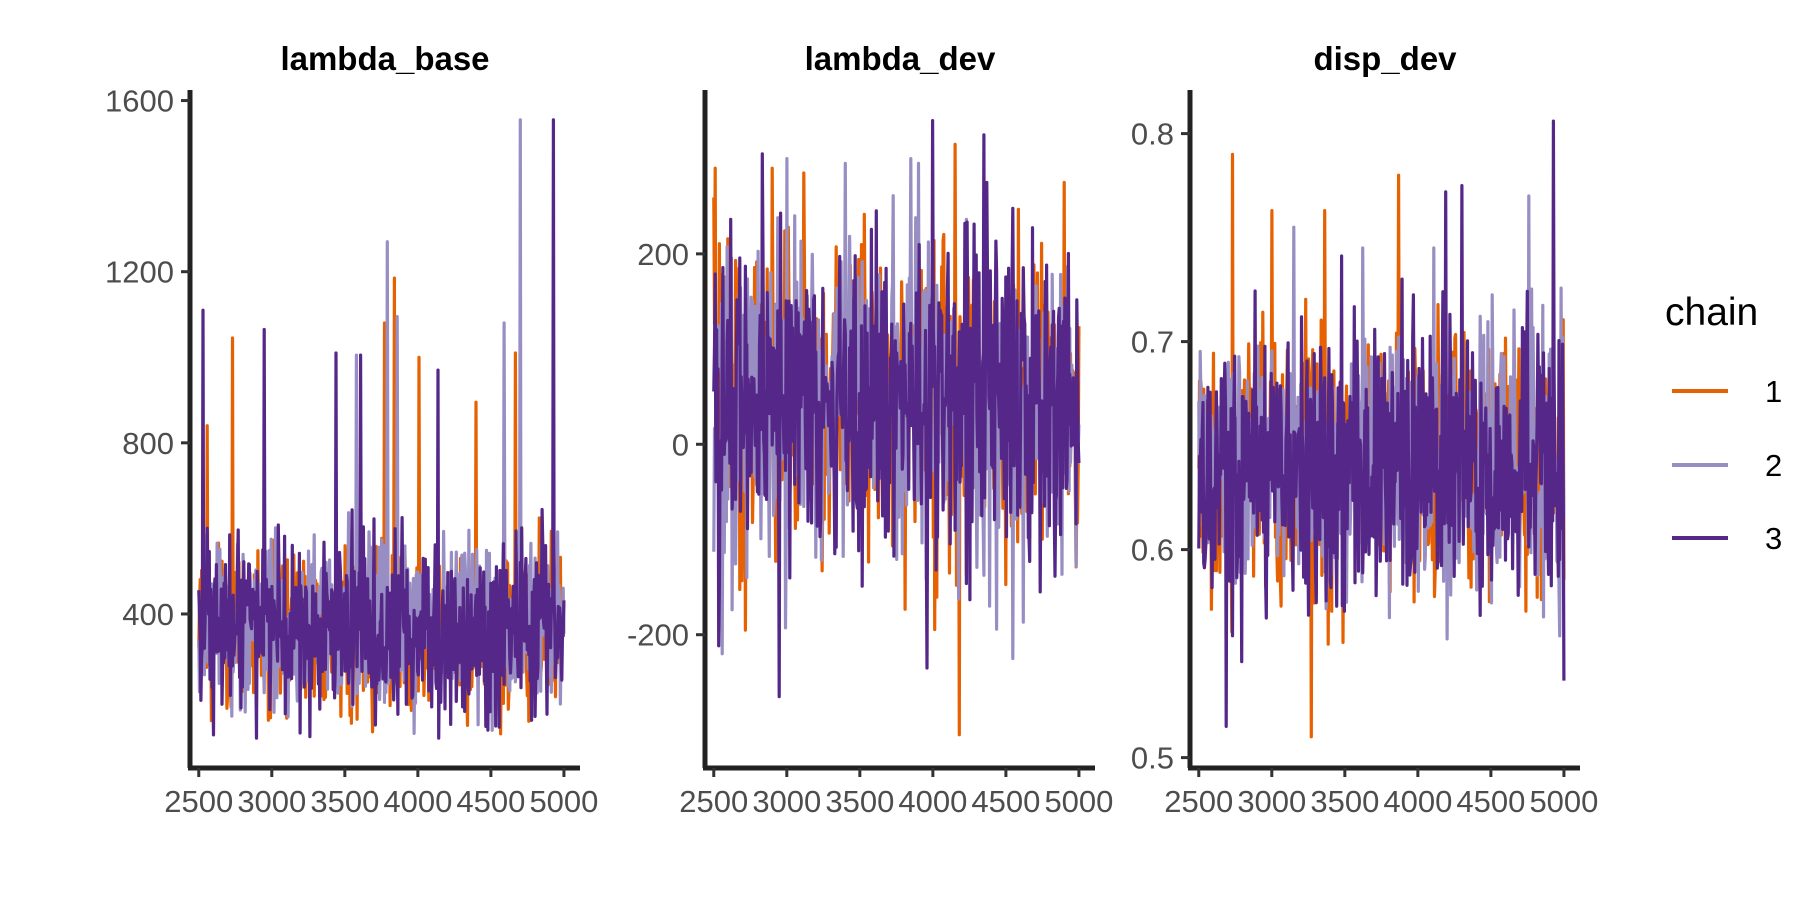  I want to click on panel-title: lambda_base, so click(384, 58).